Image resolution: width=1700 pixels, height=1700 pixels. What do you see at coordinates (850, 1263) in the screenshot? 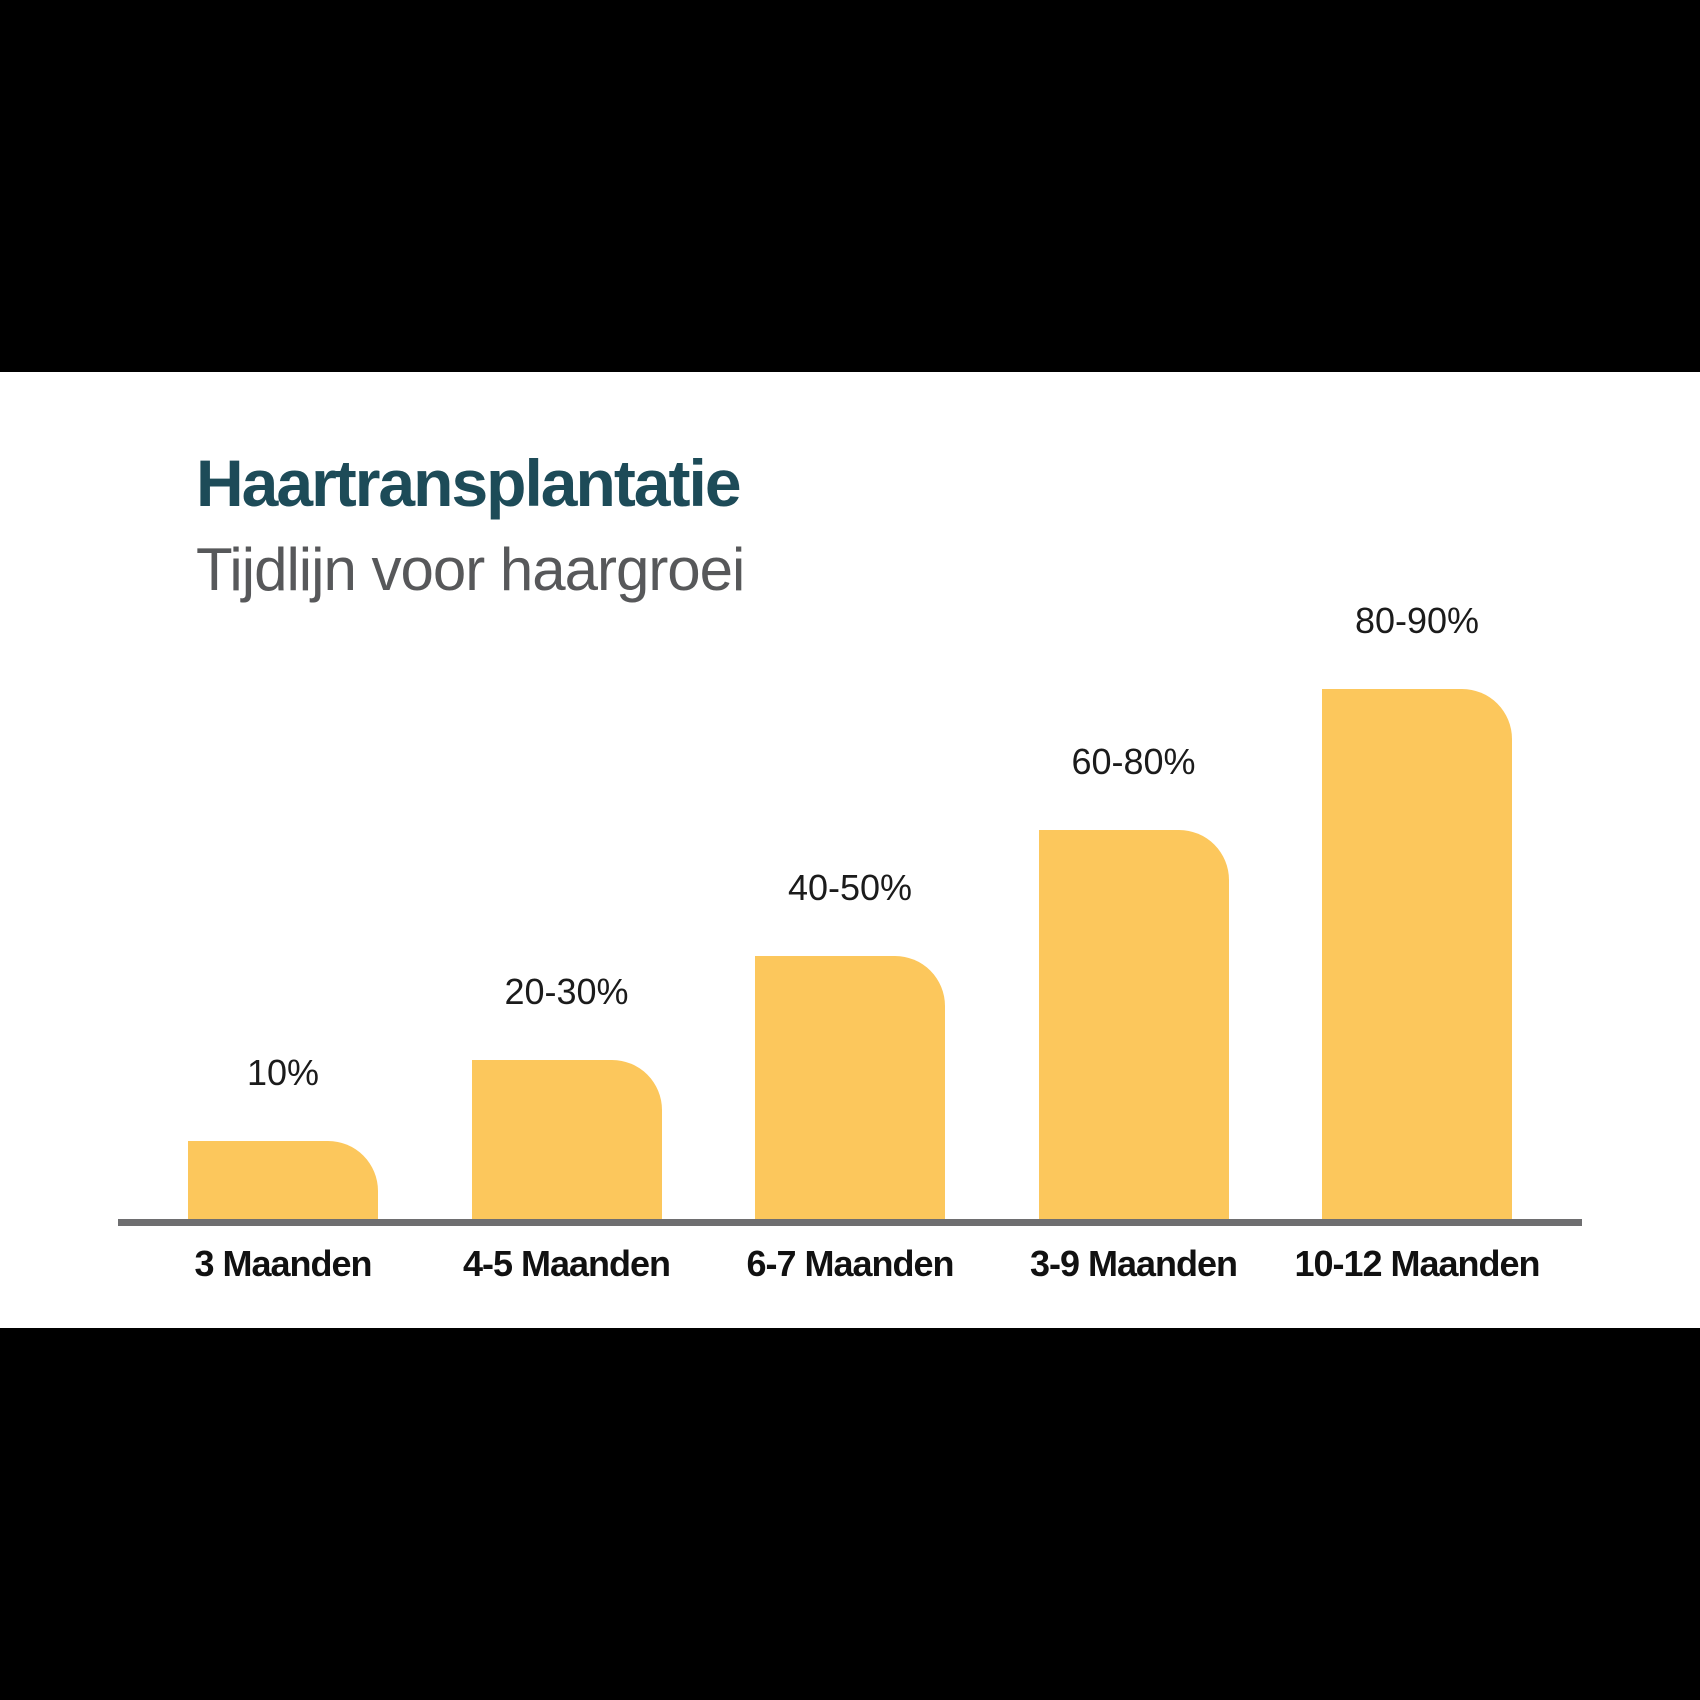
I see `x-axis-label-6-7-maanden: 6-7 Maanden` at bounding box center [850, 1263].